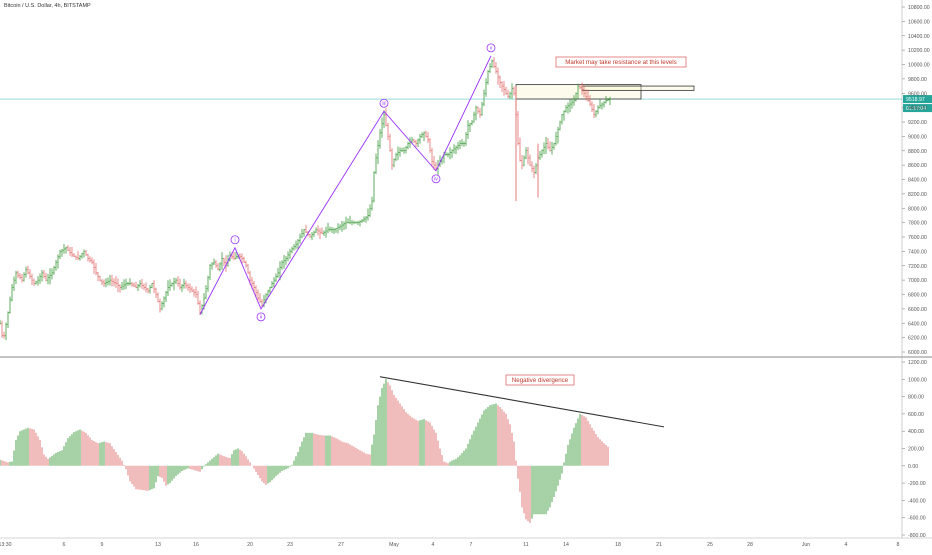  I want to click on osc-tick-label: 400.00, so click(916, 432).